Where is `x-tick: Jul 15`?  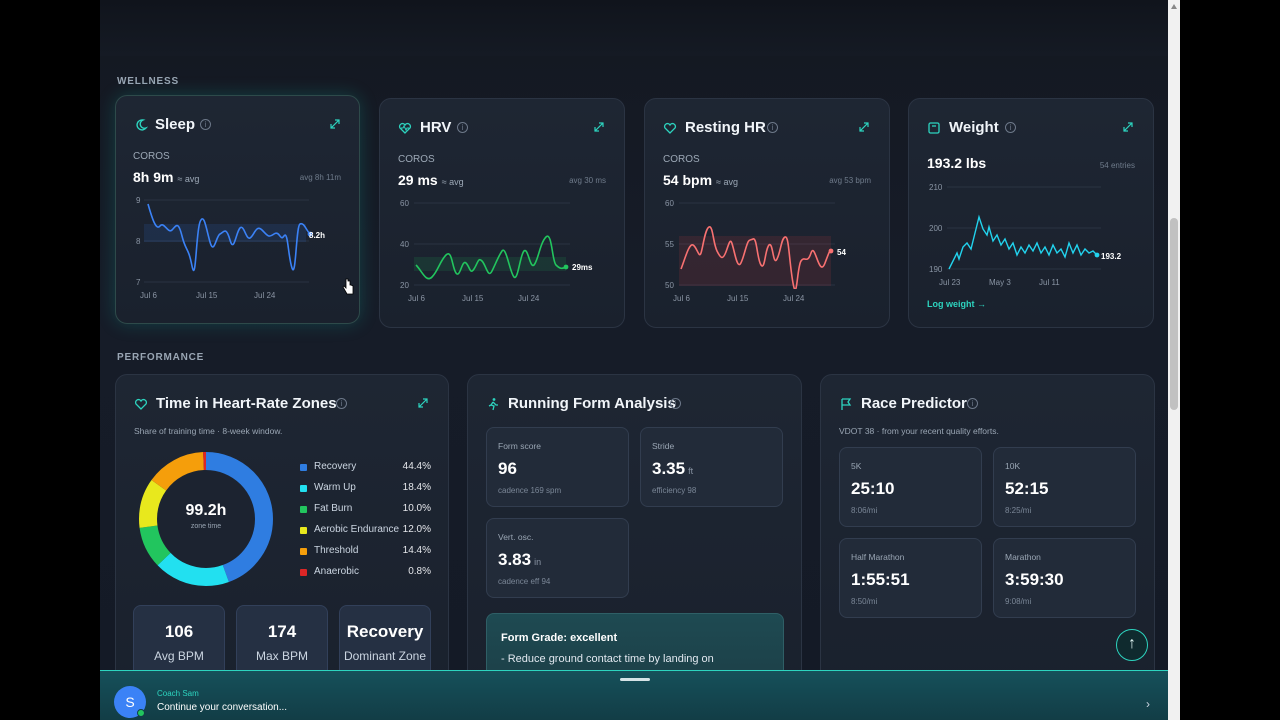
x-tick: Jul 15 is located at coordinates (473, 298).